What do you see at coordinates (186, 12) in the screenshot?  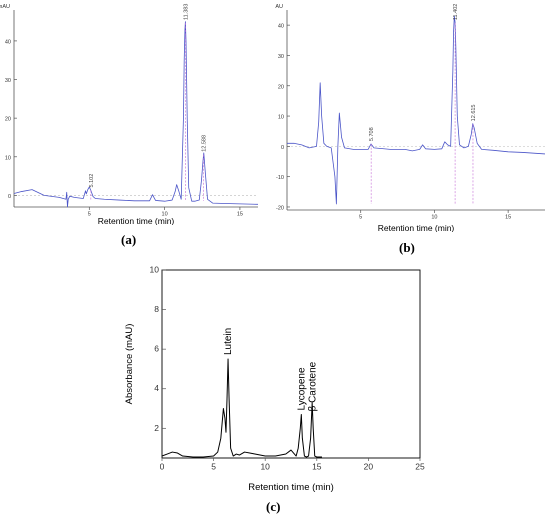 I see `peak-label: 11.383` at bounding box center [186, 12].